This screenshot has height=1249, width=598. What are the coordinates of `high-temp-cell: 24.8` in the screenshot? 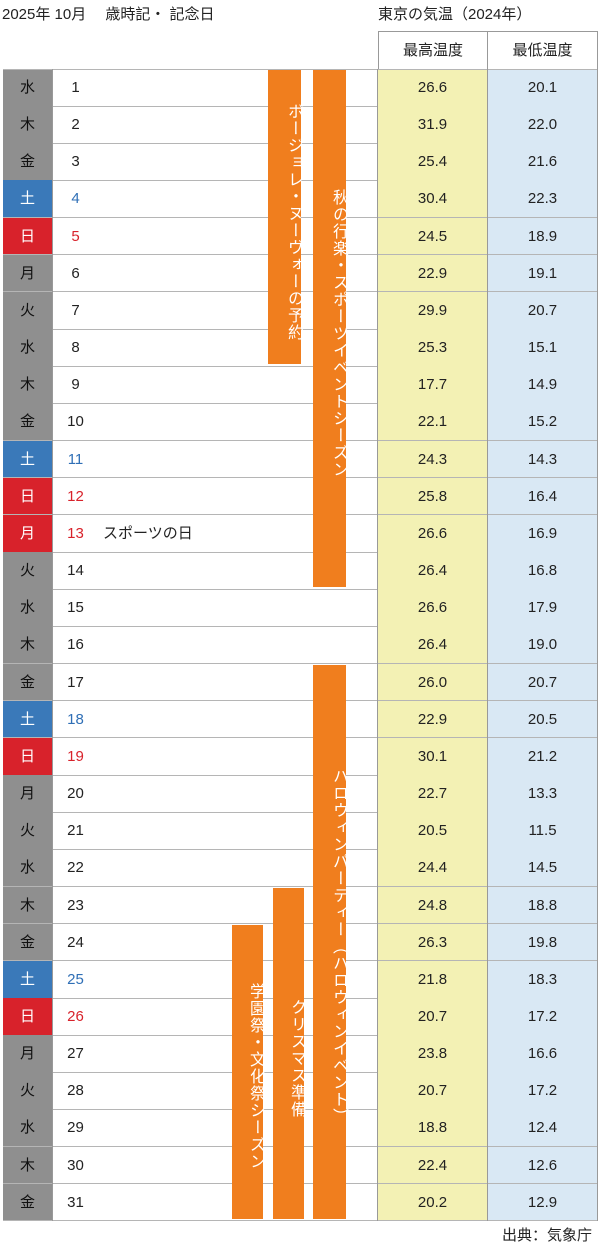 It's located at (432, 905).